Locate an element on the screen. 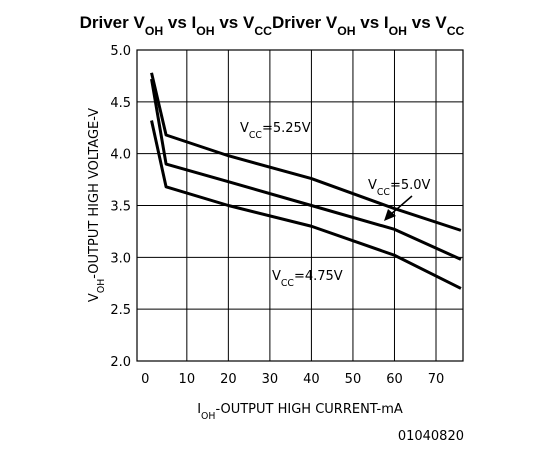  y-tick-label: 3.0 is located at coordinates (120, 258).